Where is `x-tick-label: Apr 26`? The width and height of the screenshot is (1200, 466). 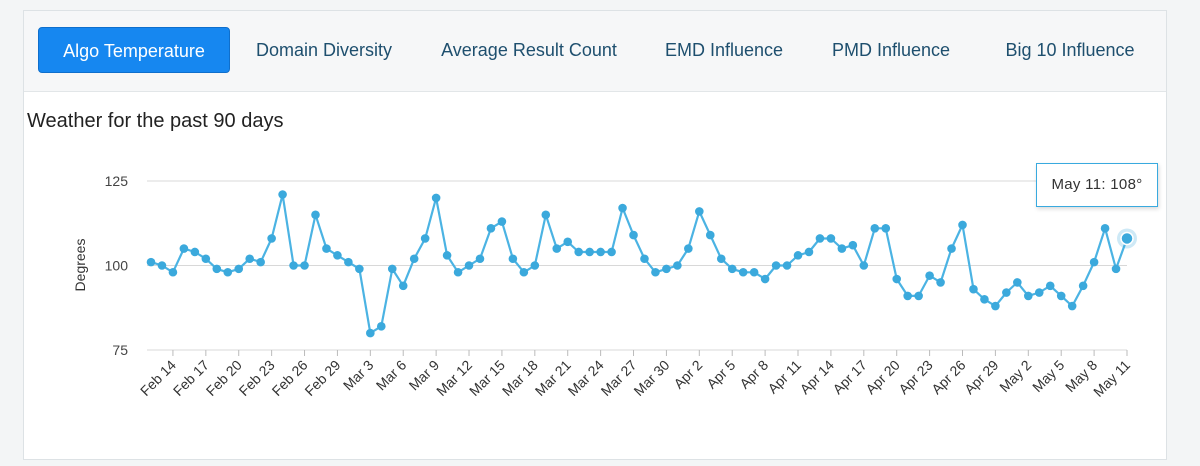
x-tick-label: Apr 26 is located at coordinates (948, 377).